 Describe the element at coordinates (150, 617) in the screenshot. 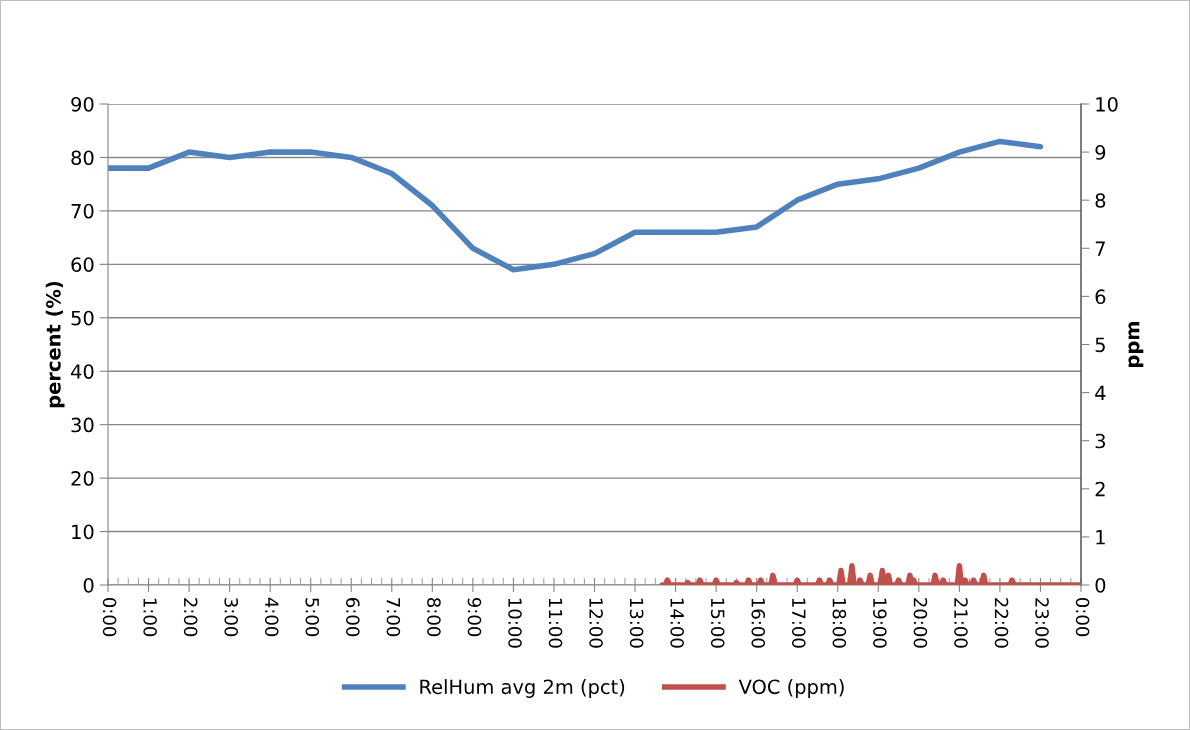

I see `x-tick-label: 1:00` at that location.